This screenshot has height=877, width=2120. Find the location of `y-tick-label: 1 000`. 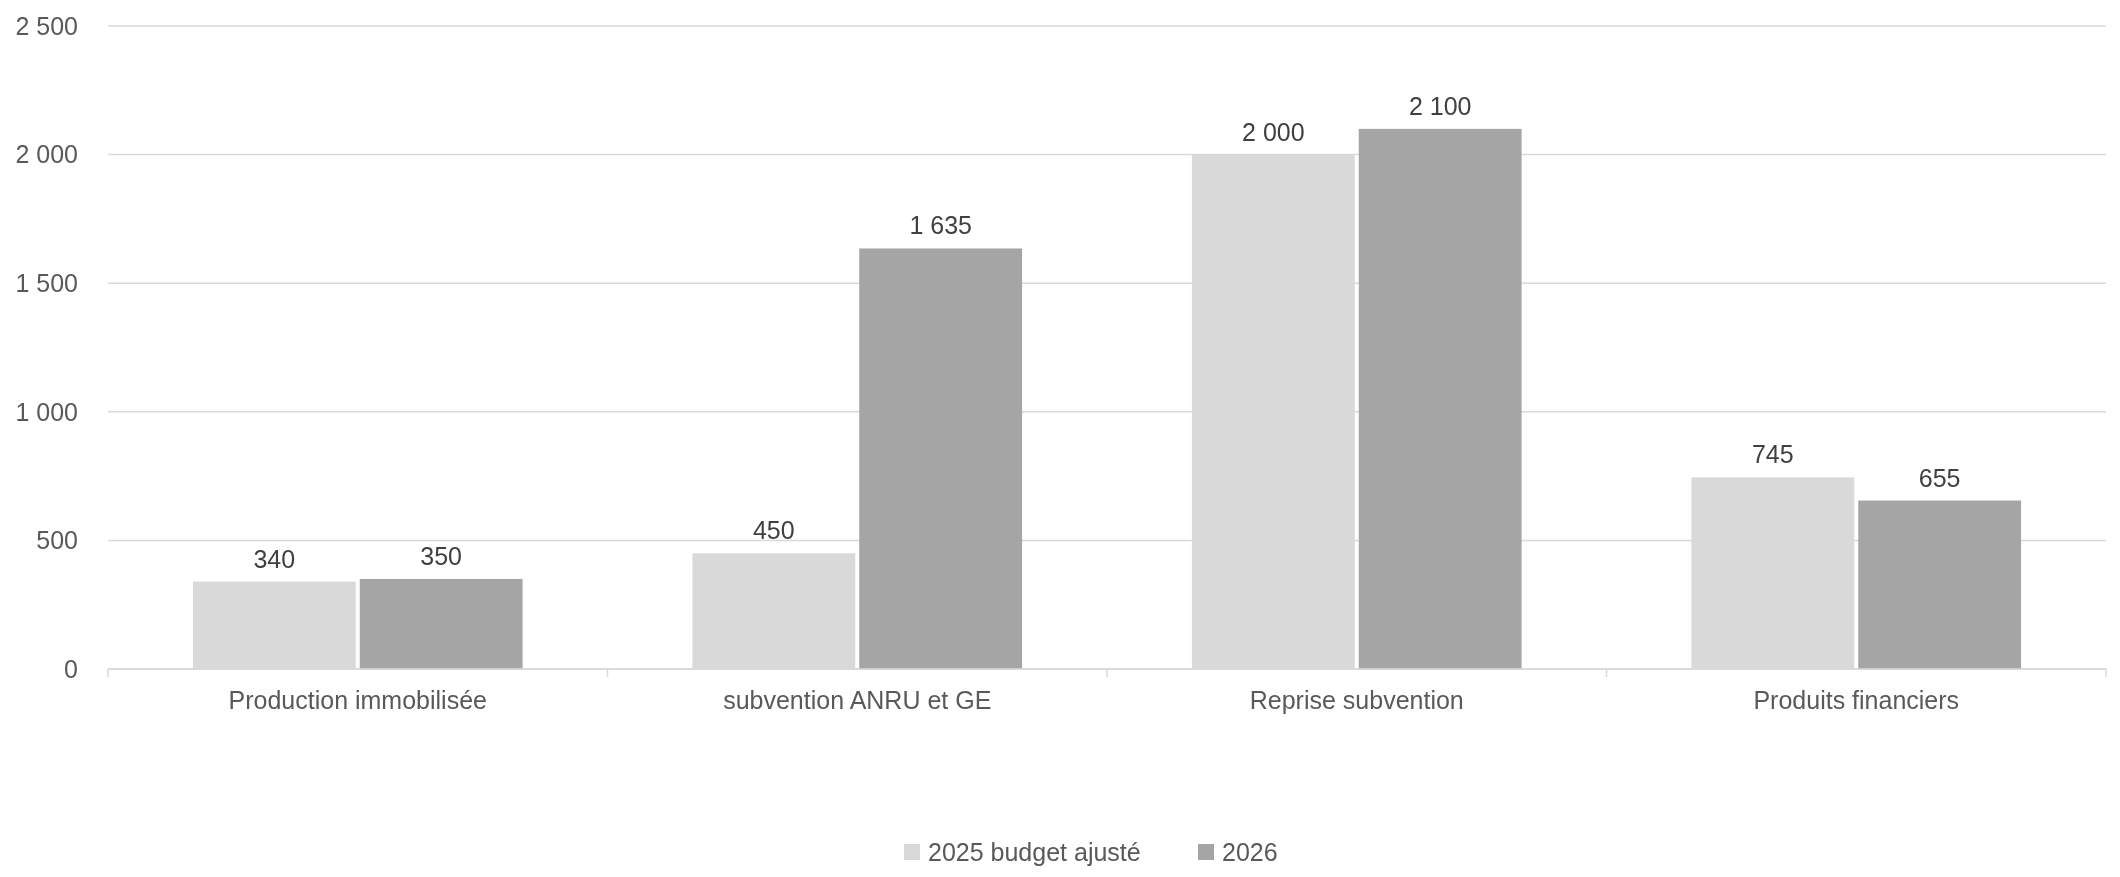

y-tick-label: 1 000 is located at coordinates (46, 411).